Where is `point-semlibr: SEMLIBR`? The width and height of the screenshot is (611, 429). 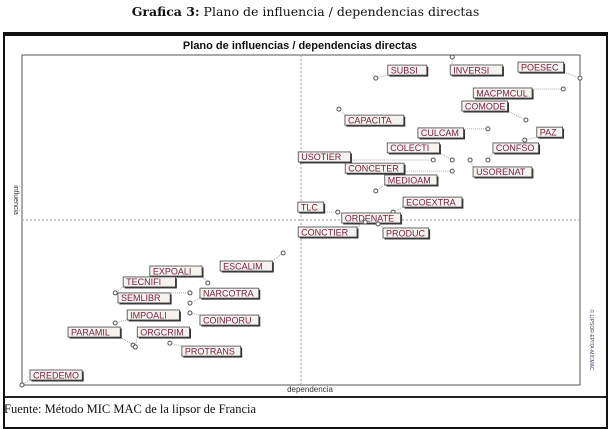
point-semlibr: SEMLIBR is located at coordinates (155, 297).